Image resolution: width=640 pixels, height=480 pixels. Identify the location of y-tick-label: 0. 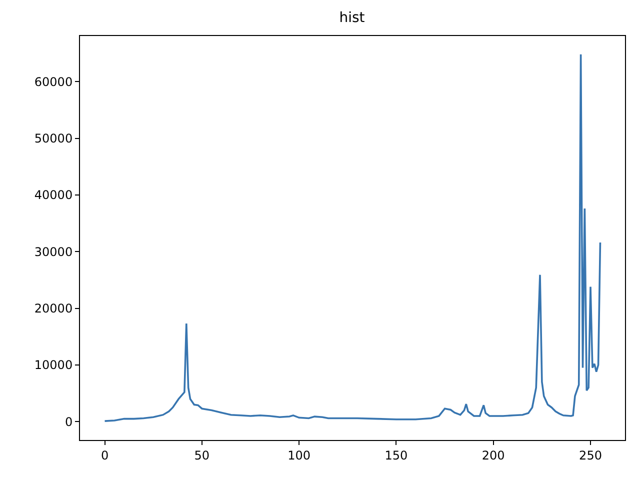
(68, 421).